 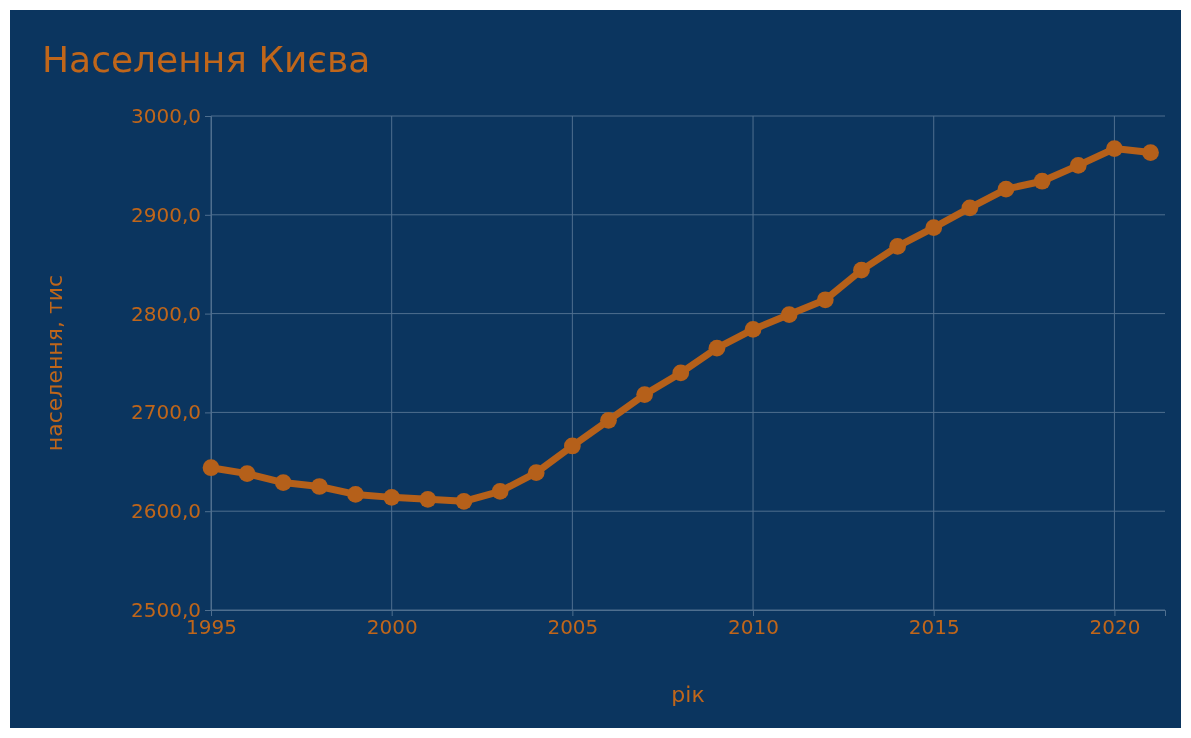 I want to click on y-tick-label: 3000,0, so click(x=166, y=115).